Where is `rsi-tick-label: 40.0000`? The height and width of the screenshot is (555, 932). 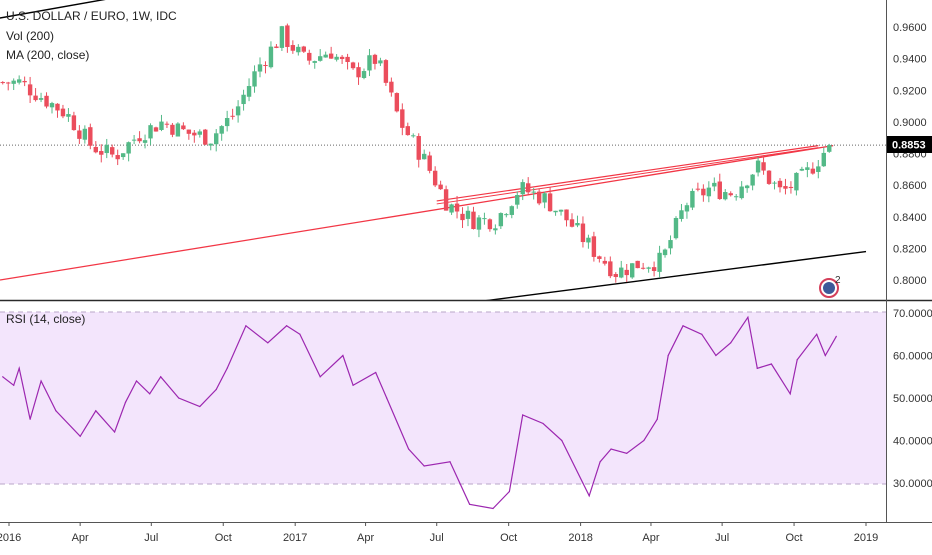
rsi-tick-label: 40.0000 is located at coordinates (912, 442).